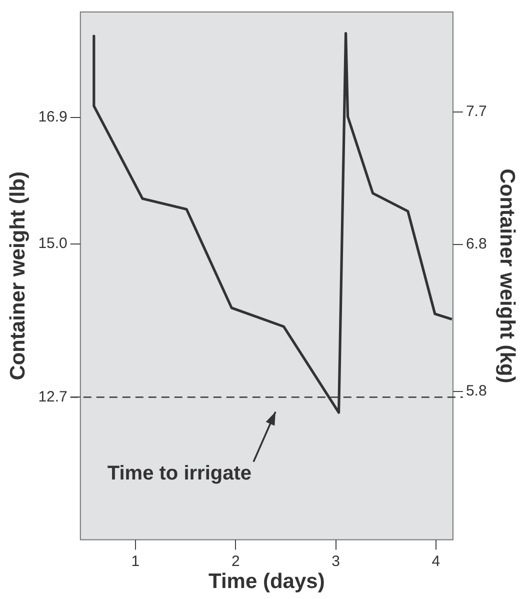 The width and height of the screenshot is (525, 599). I want to click on y2-tick-label: 5.8, so click(476, 391).